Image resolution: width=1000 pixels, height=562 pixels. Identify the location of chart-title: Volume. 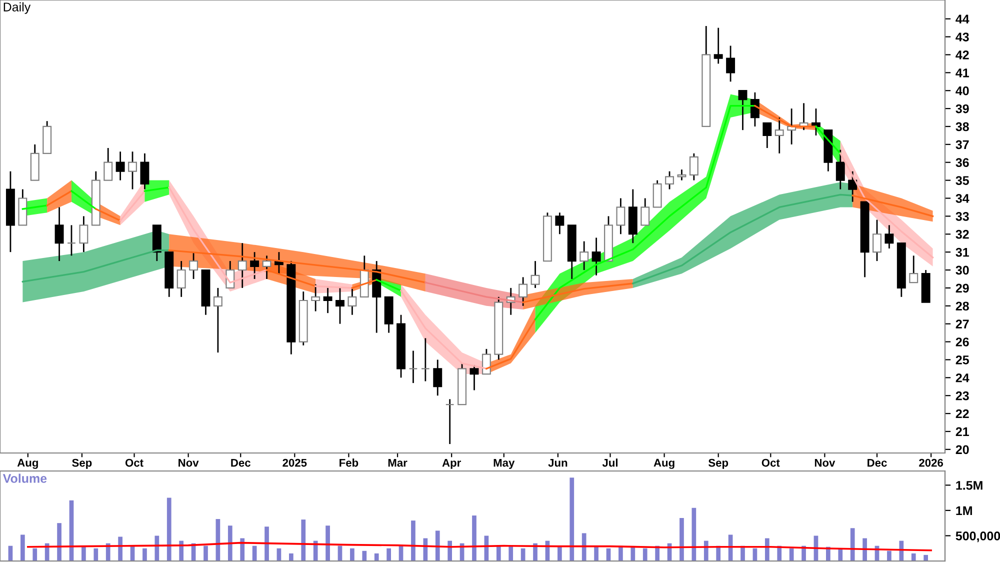
(24, 478).